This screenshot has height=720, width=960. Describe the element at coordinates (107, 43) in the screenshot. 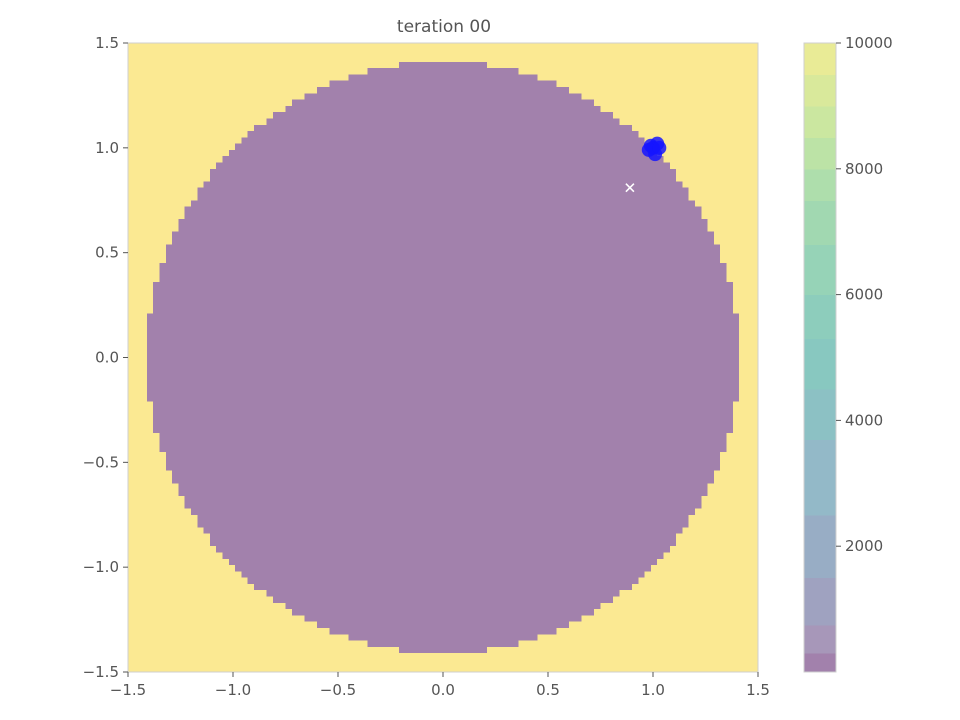

I see `y-tick-label: 1.5` at that location.